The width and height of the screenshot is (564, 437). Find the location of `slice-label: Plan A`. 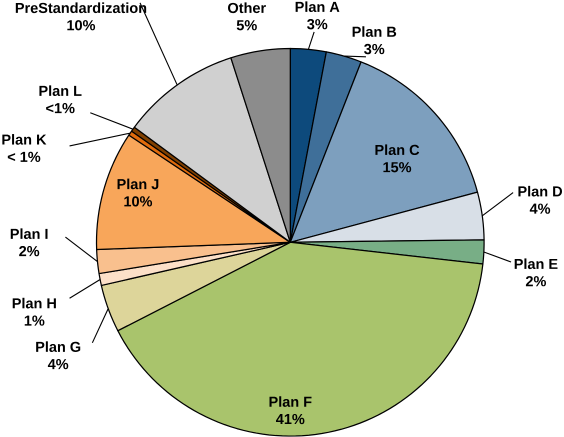

slice-label: Plan A is located at coordinates (318, 7).